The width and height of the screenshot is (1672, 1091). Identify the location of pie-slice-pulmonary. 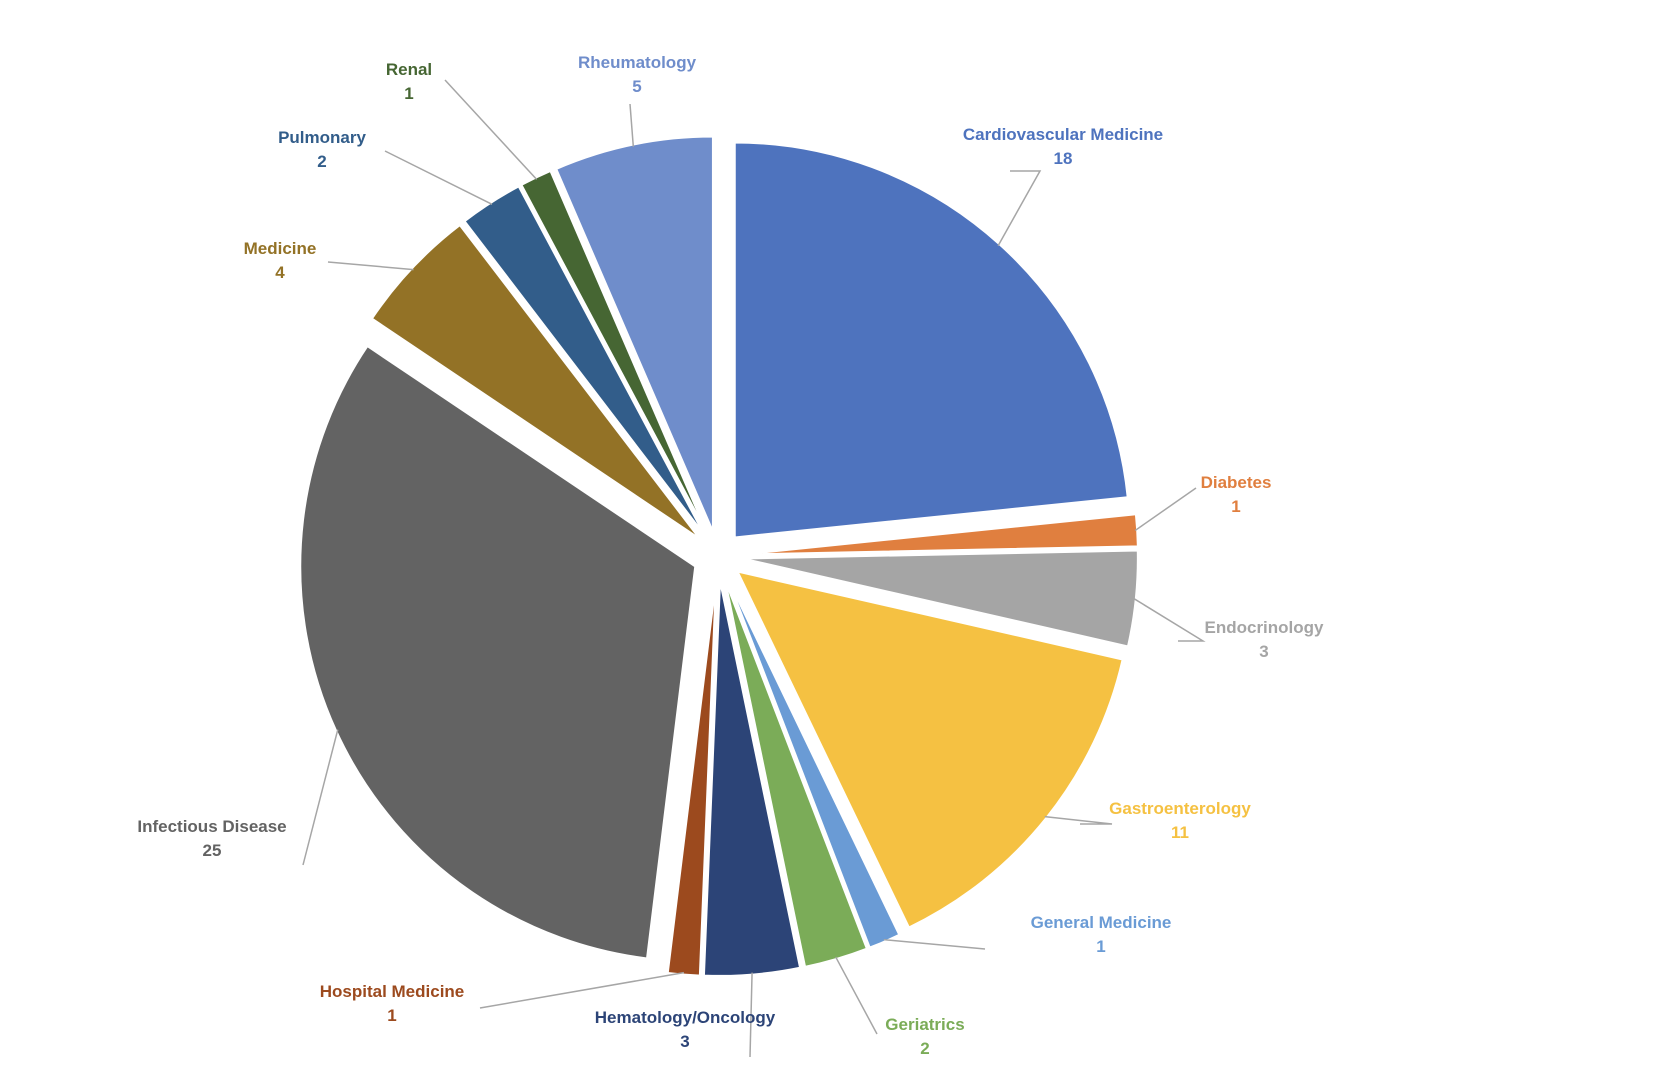
(584, 360).